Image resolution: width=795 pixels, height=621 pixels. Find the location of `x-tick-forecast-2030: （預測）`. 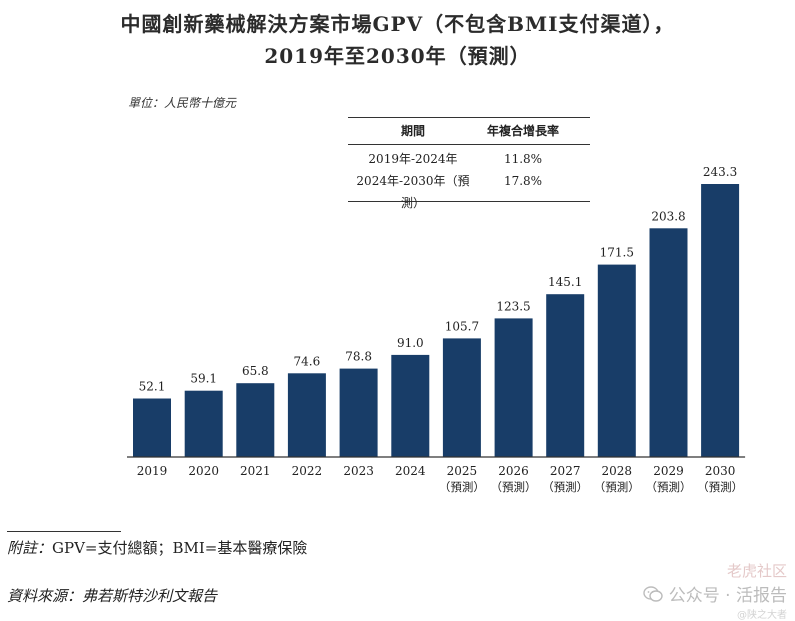

x-tick-forecast-2030: （預測） is located at coordinates (720, 487).